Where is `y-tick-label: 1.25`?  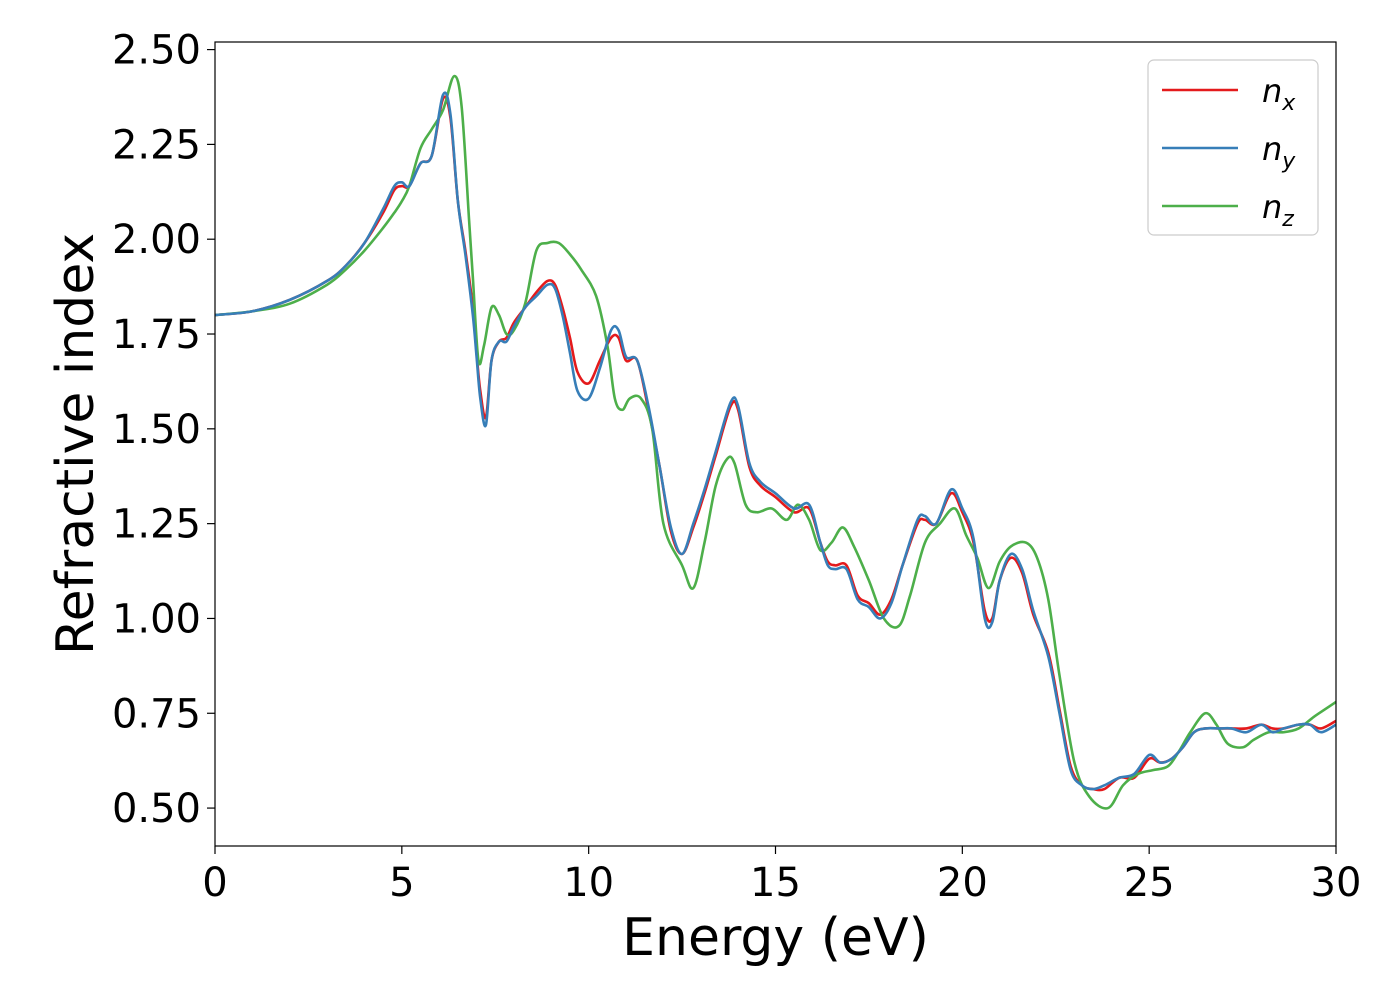
y-tick-label: 1.25 is located at coordinates (156, 525).